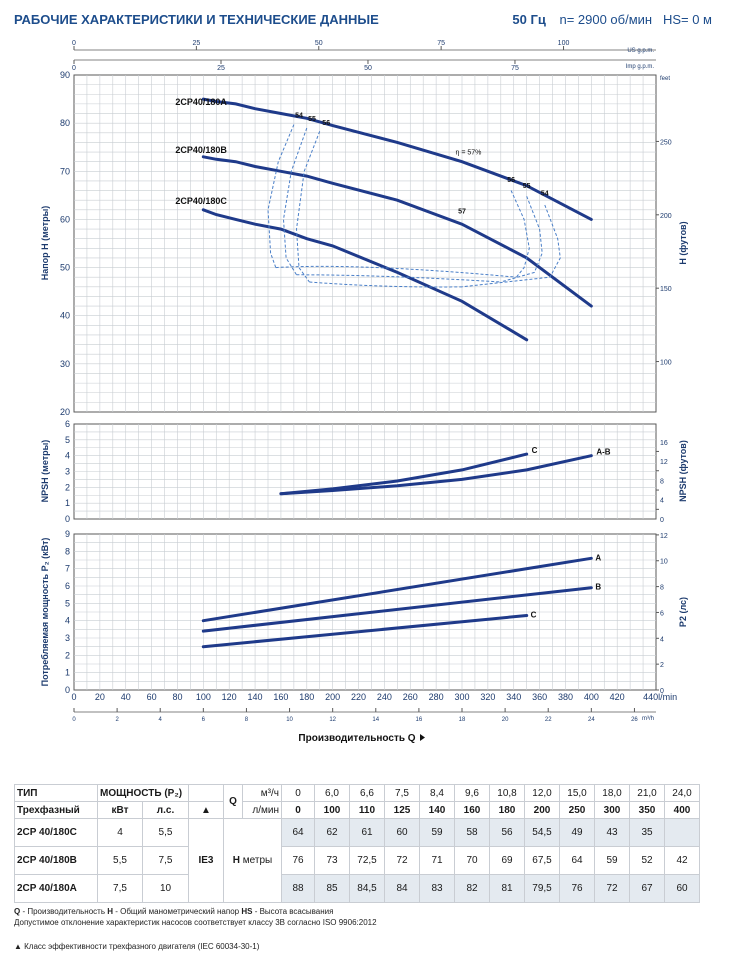 The width and height of the screenshot is (730, 964). What do you see at coordinates (367, 860) in the screenshot?
I see `head-b: 72,5` at bounding box center [367, 860].